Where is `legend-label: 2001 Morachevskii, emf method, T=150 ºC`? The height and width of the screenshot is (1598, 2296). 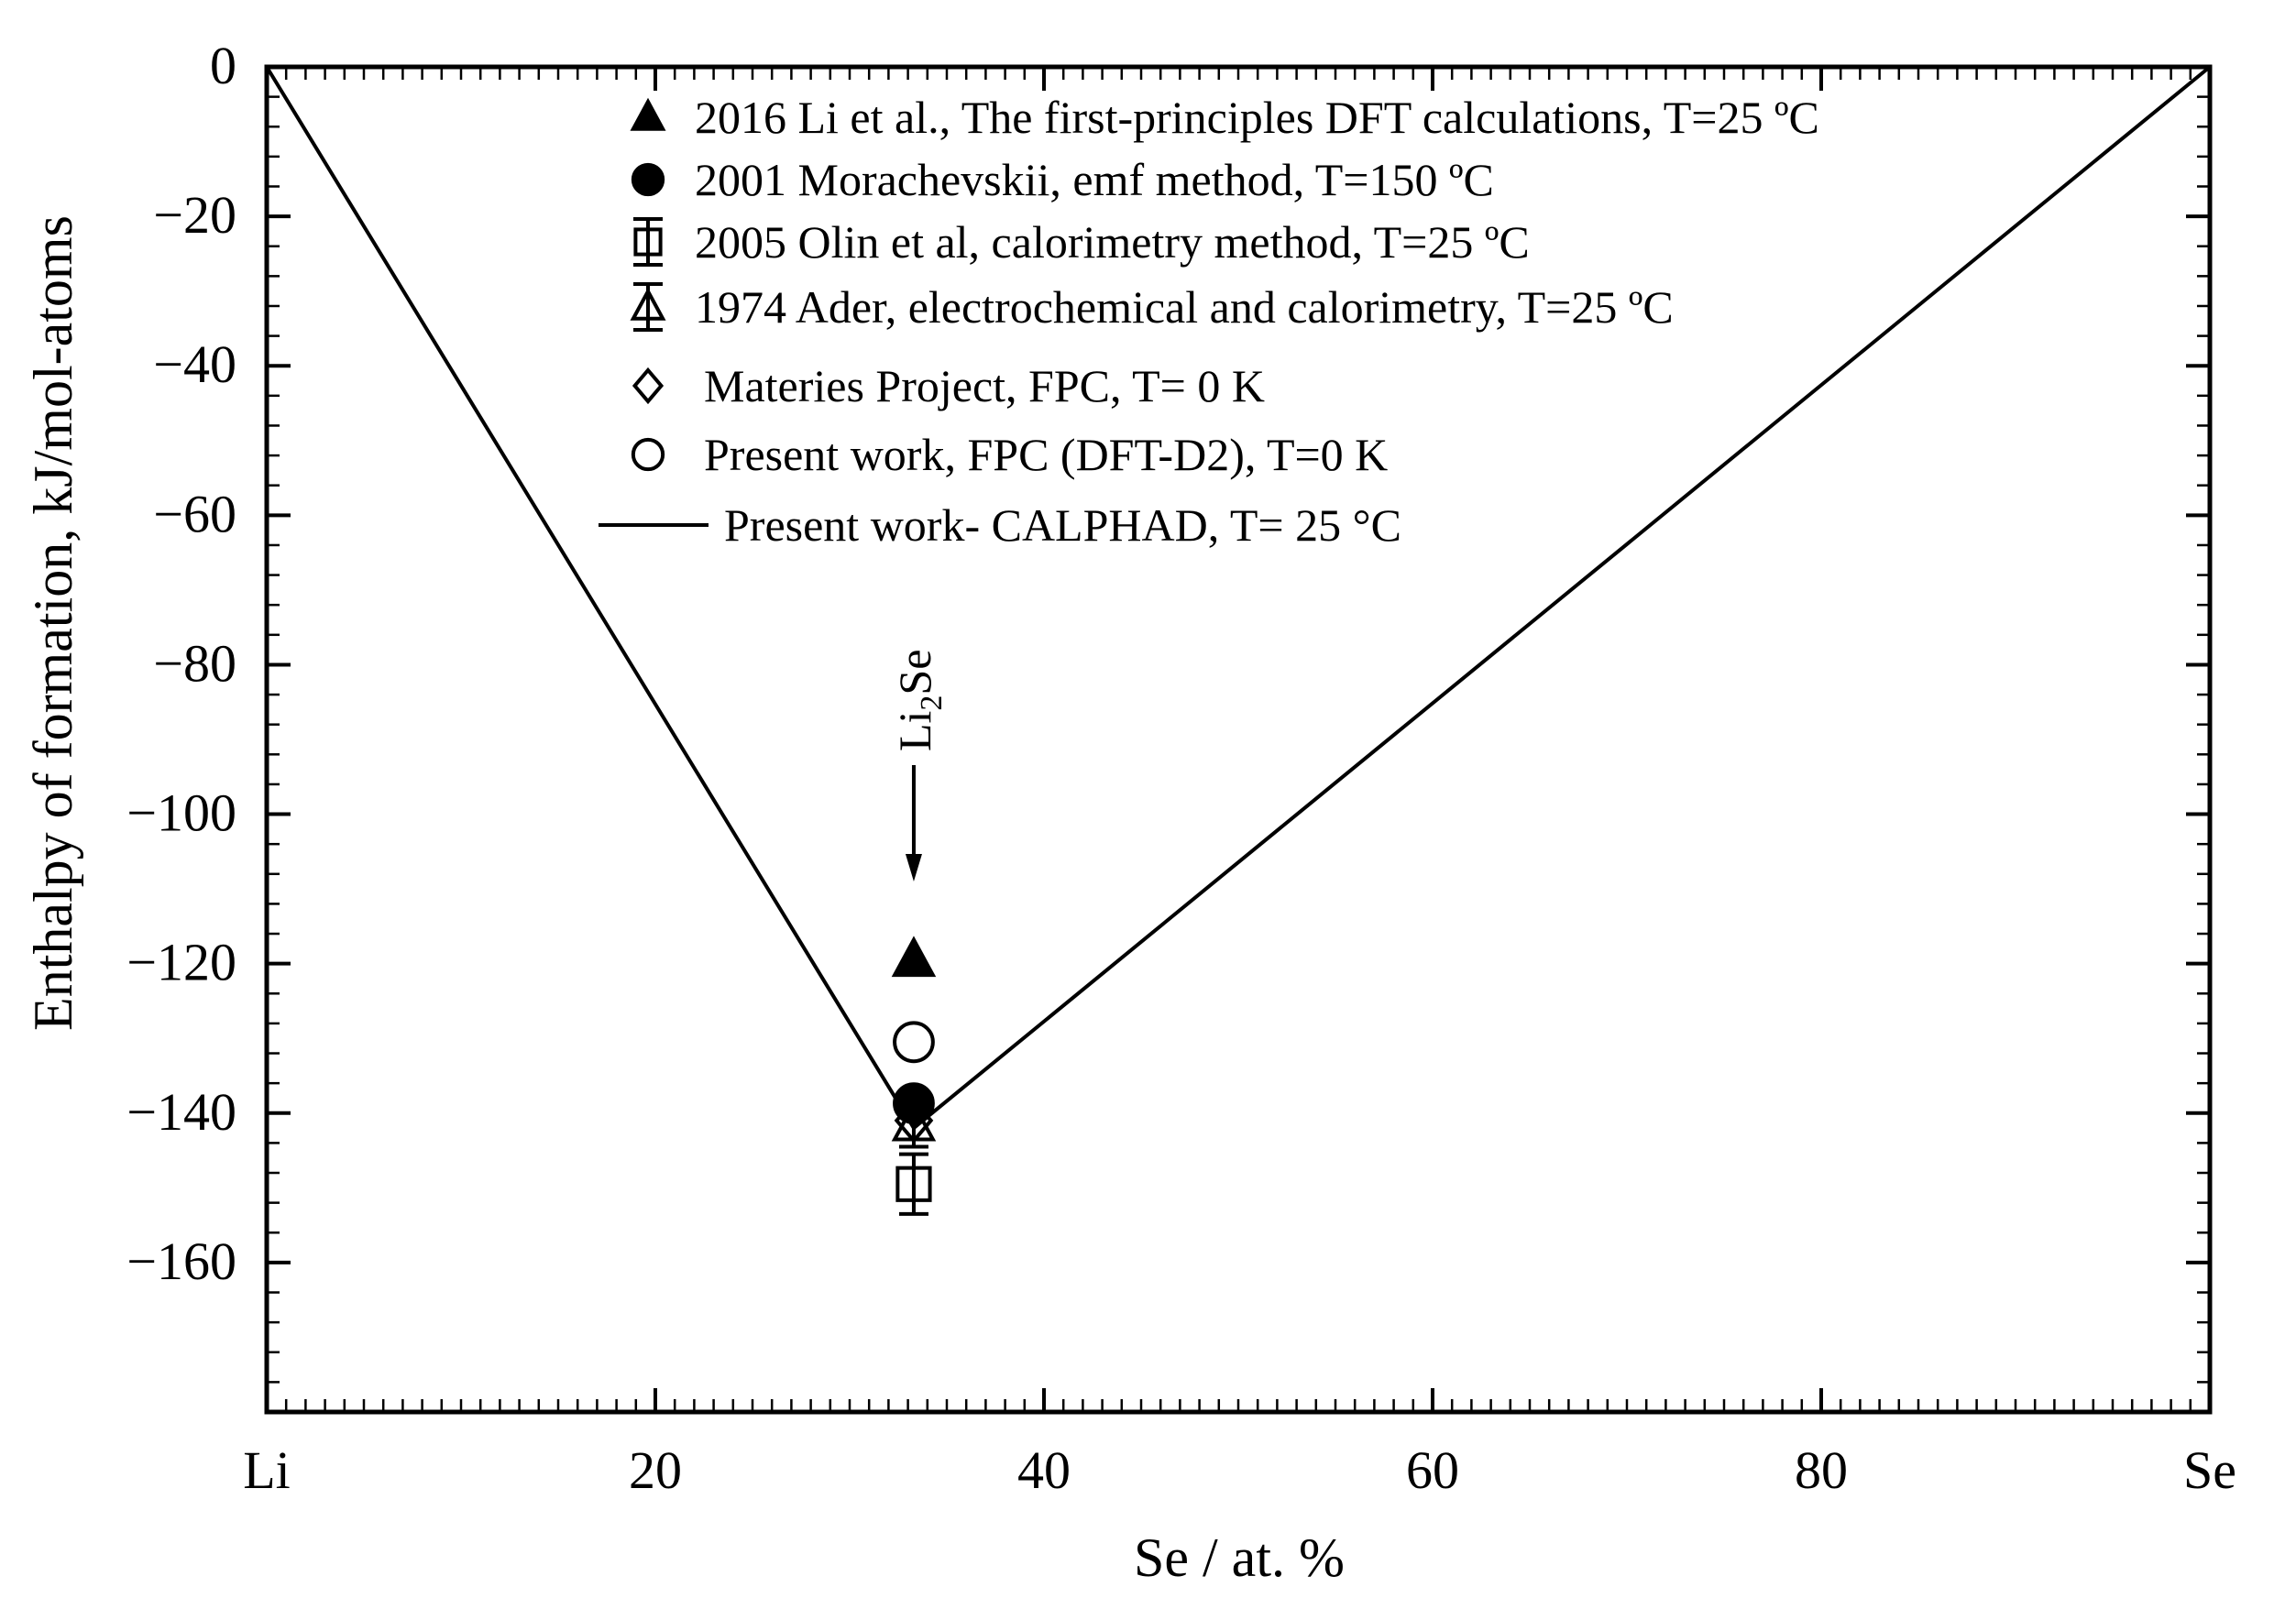 legend-label: 2001 Morachevskii, emf method, T=150 ºC is located at coordinates (1094, 179).